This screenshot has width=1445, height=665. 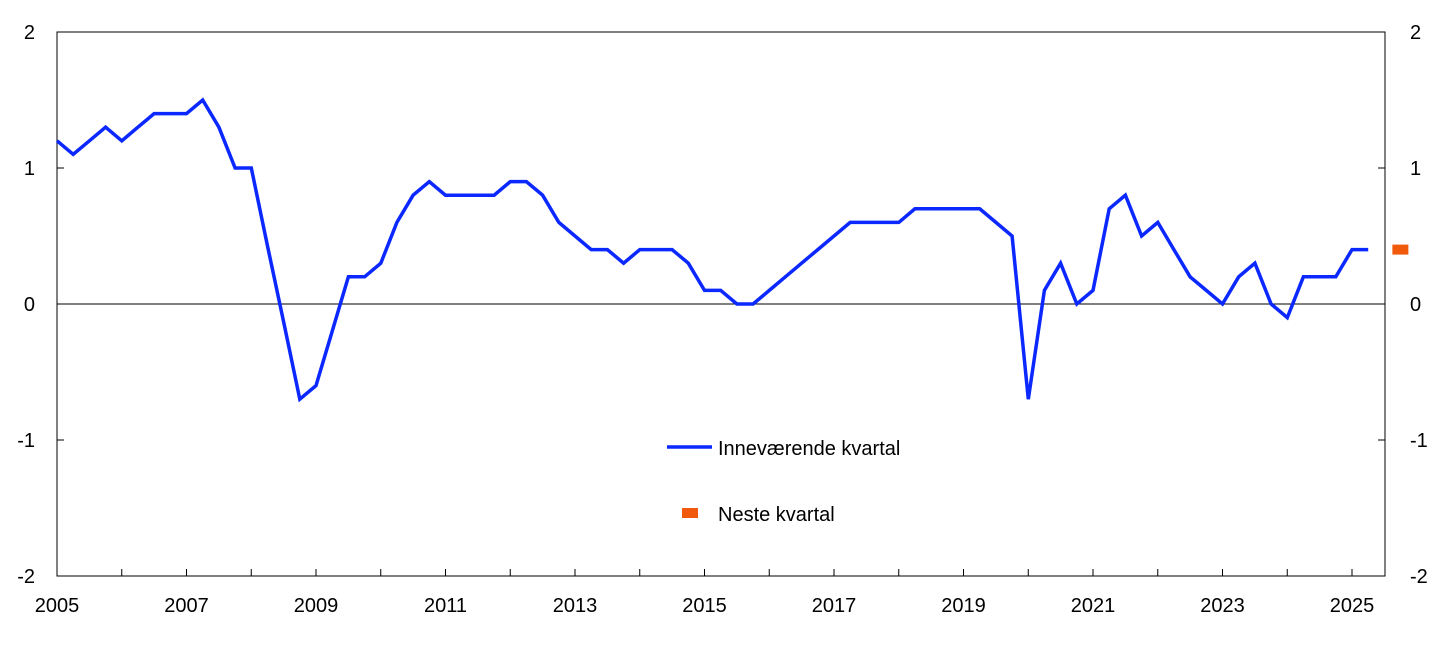 I want to click on legend-label-next: Neste kvartal, so click(x=776, y=515).